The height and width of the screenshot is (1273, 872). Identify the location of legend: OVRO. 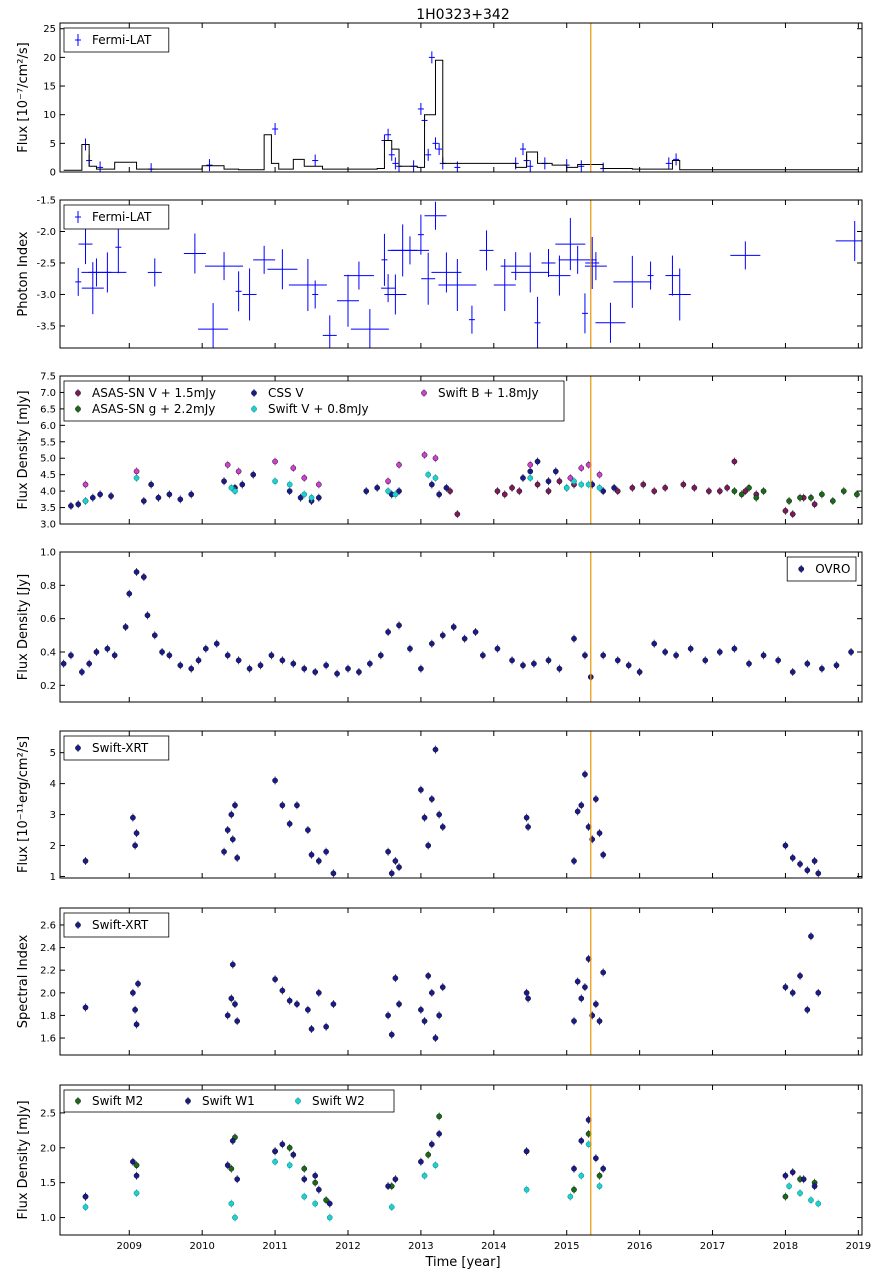
(821, 569).